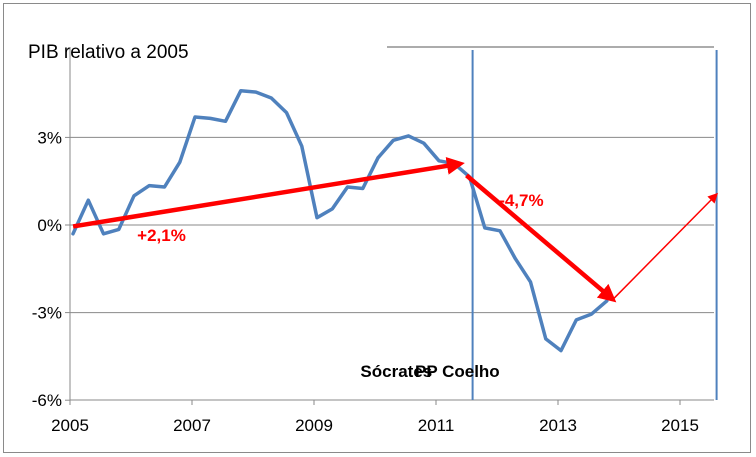 This screenshot has height=457, width=756. Describe the element at coordinates (108, 52) in the screenshot. I see `chart-title: PIB relativo a 2005` at that location.